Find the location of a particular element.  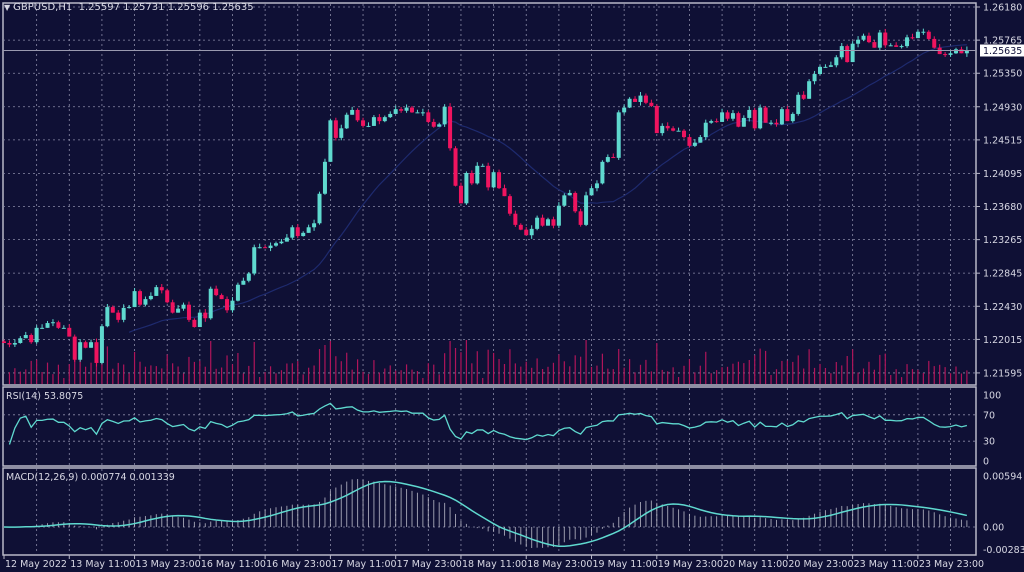

time-axis-label: 18 May 23:00 is located at coordinates (559, 564).